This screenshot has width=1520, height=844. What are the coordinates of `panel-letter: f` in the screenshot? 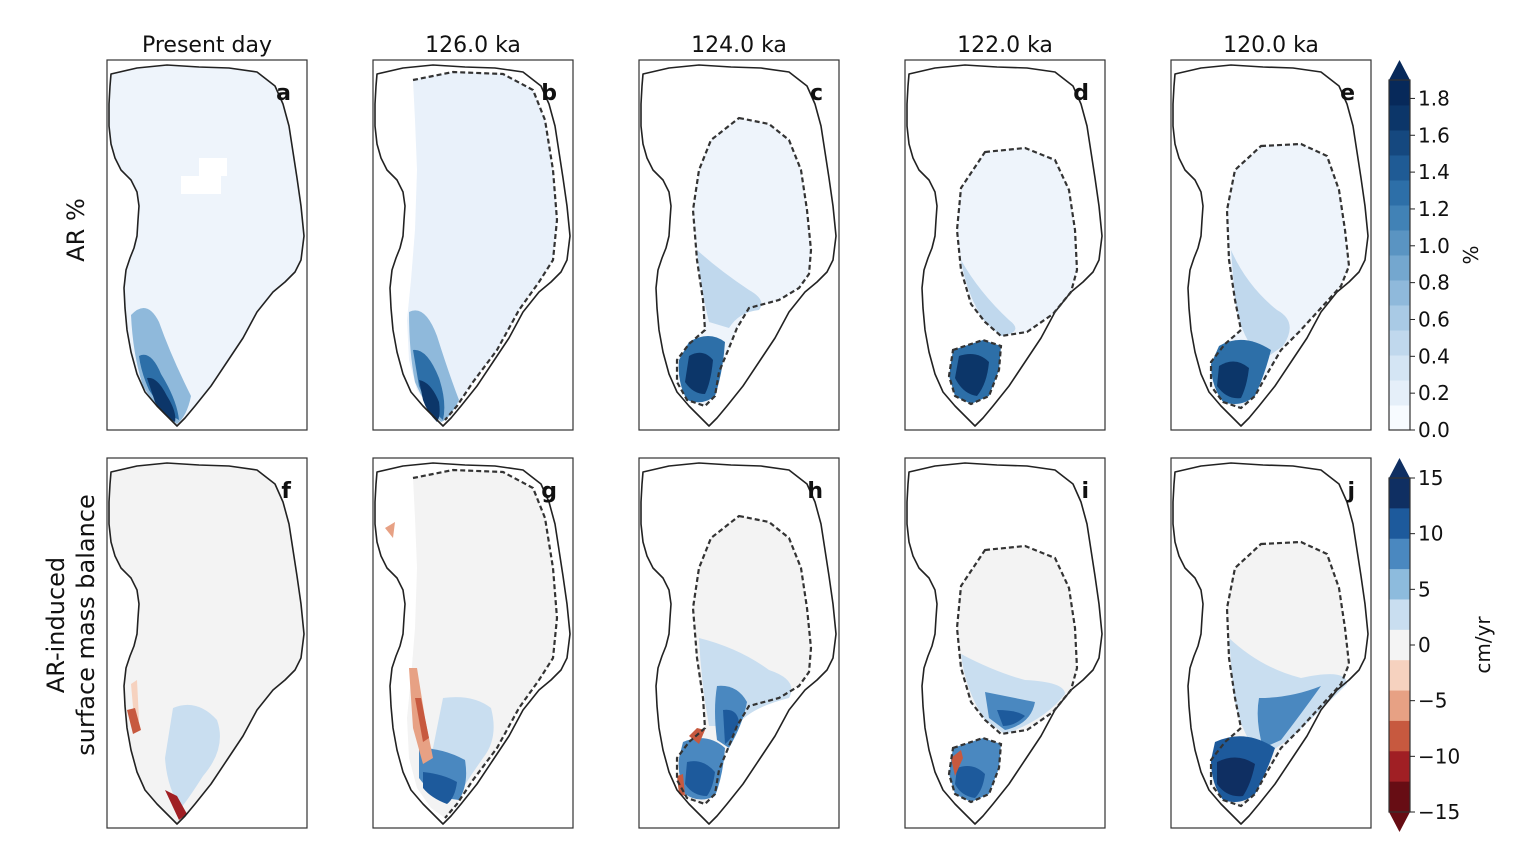 It's located at (286, 491).